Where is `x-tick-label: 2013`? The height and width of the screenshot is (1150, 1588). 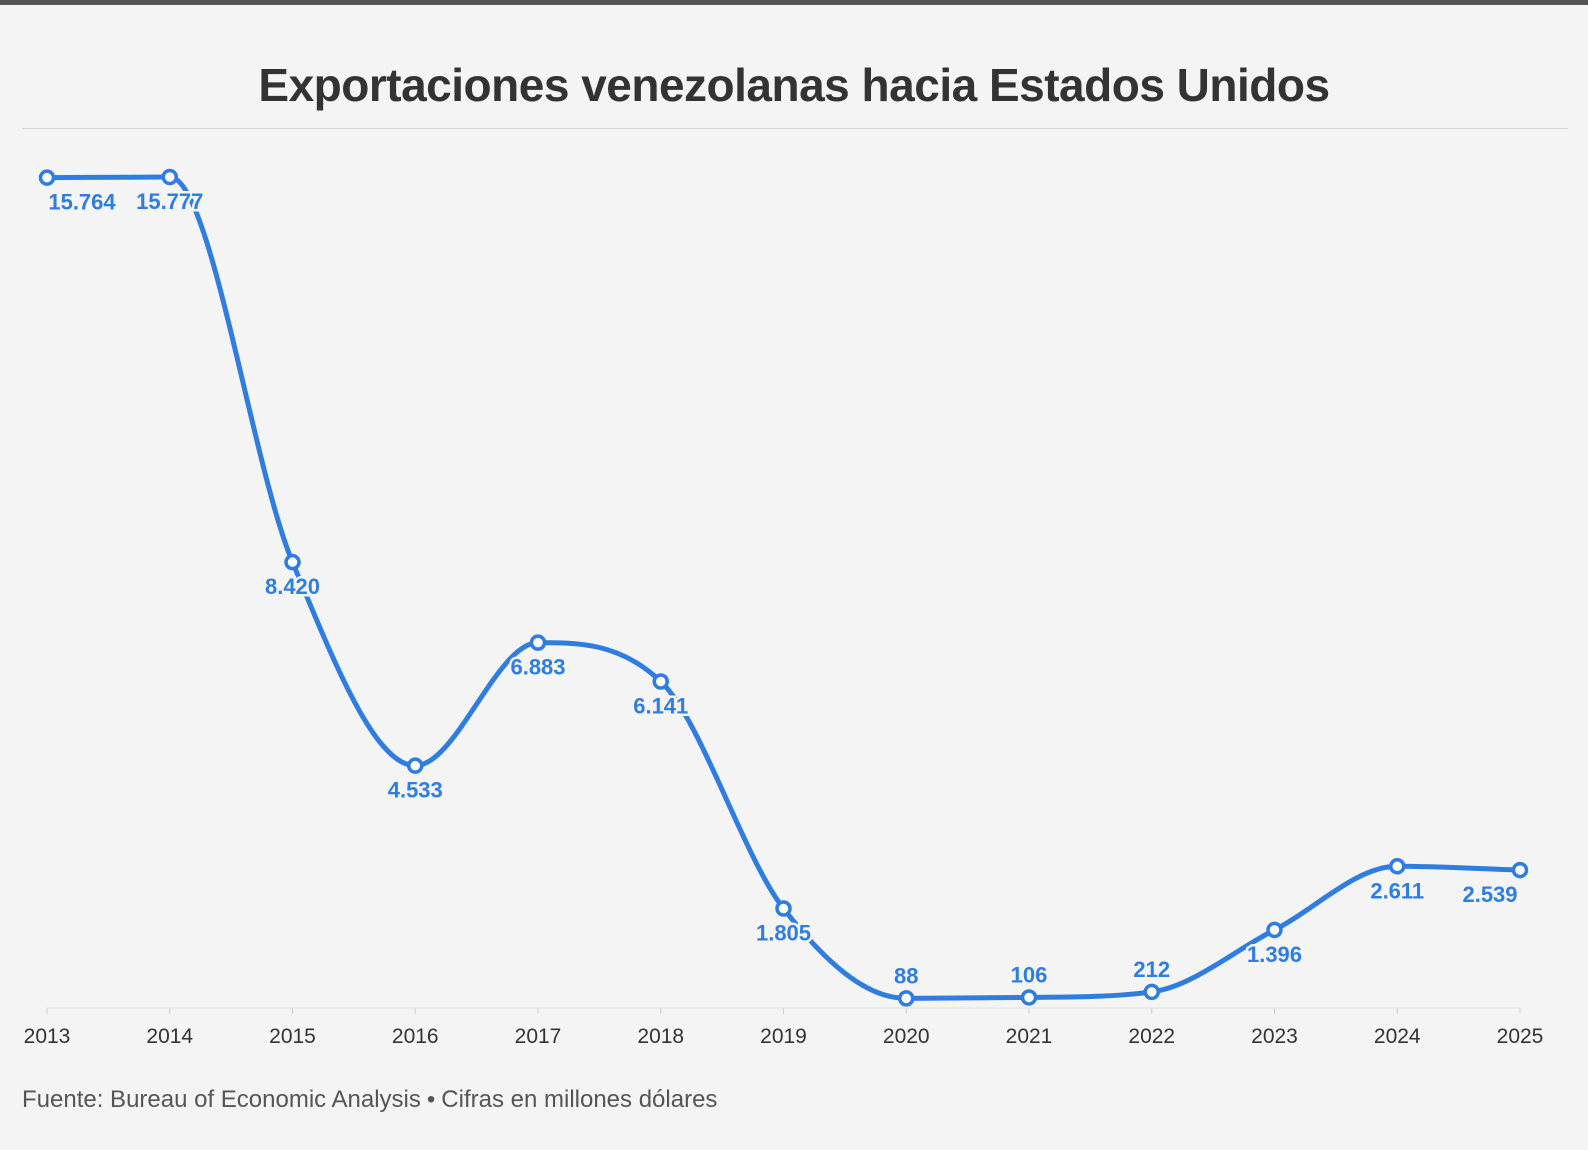 x-tick-label: 2013 is located at coordinates (47, 1036).